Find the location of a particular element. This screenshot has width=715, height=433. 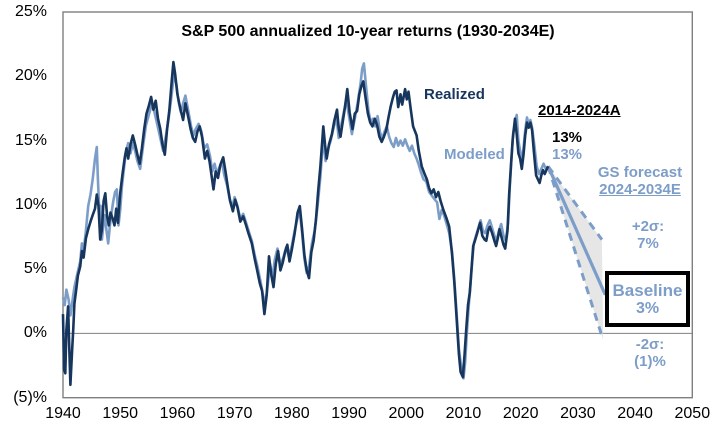

x-tick-label: 1940 is located at coordinates (63, 413).